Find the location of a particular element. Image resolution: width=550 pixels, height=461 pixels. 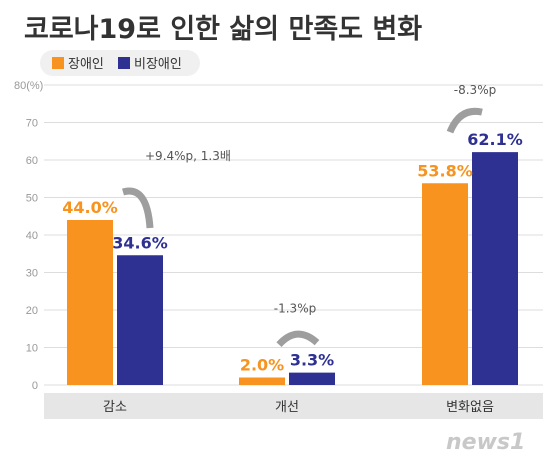

y-tick-label: 40 is located at coordinates (32, 236).